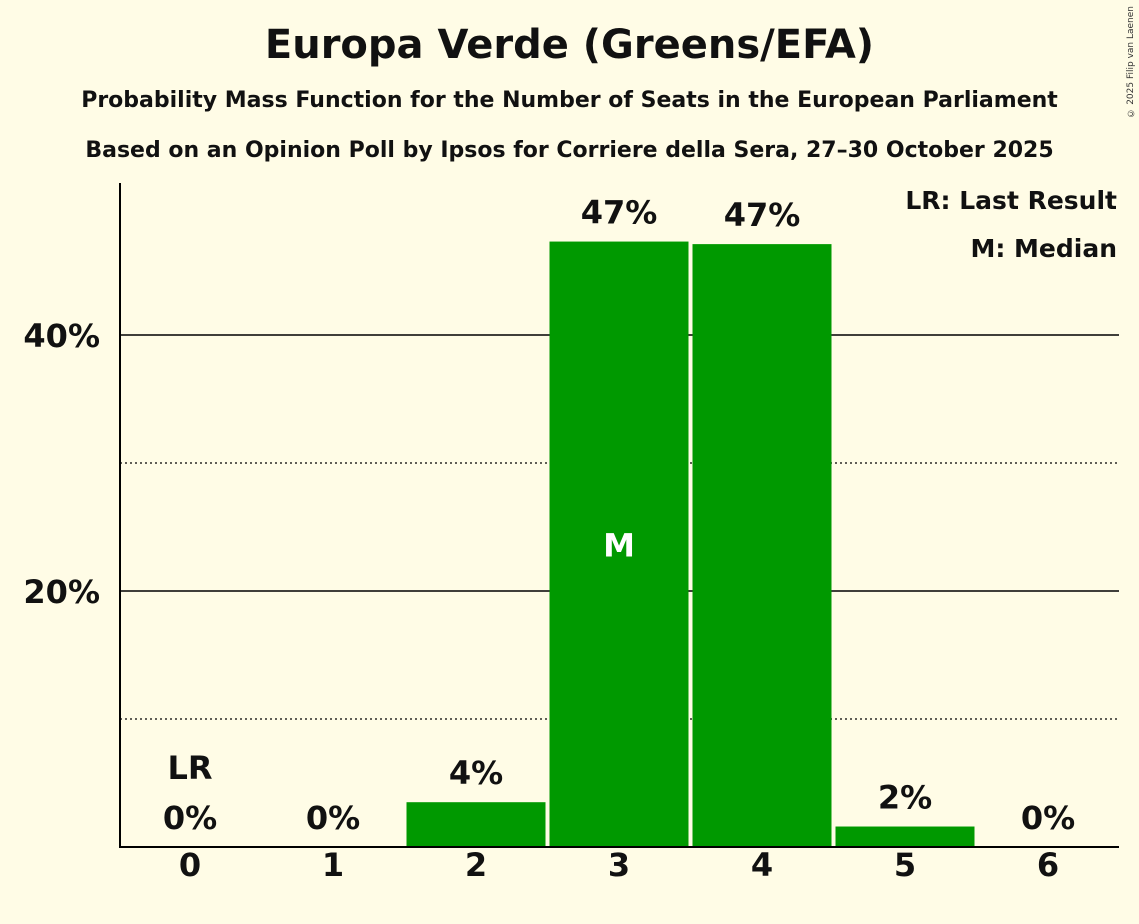 The height and width of the screenshot is (924, 1139). Describe the element at coordinates (1043, 248) in the screenshot. I see `legend-entry-1: M: Median` at that location.